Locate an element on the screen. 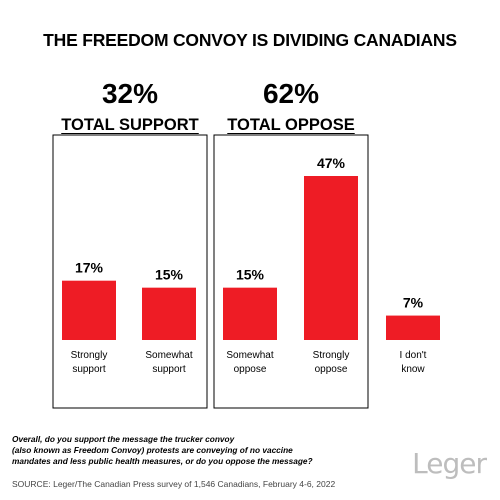 Image resolution: width=500 pixels, height=500 pixels. oppose-label: TOTAL OPPOSE is located at coordinates (291, 125).